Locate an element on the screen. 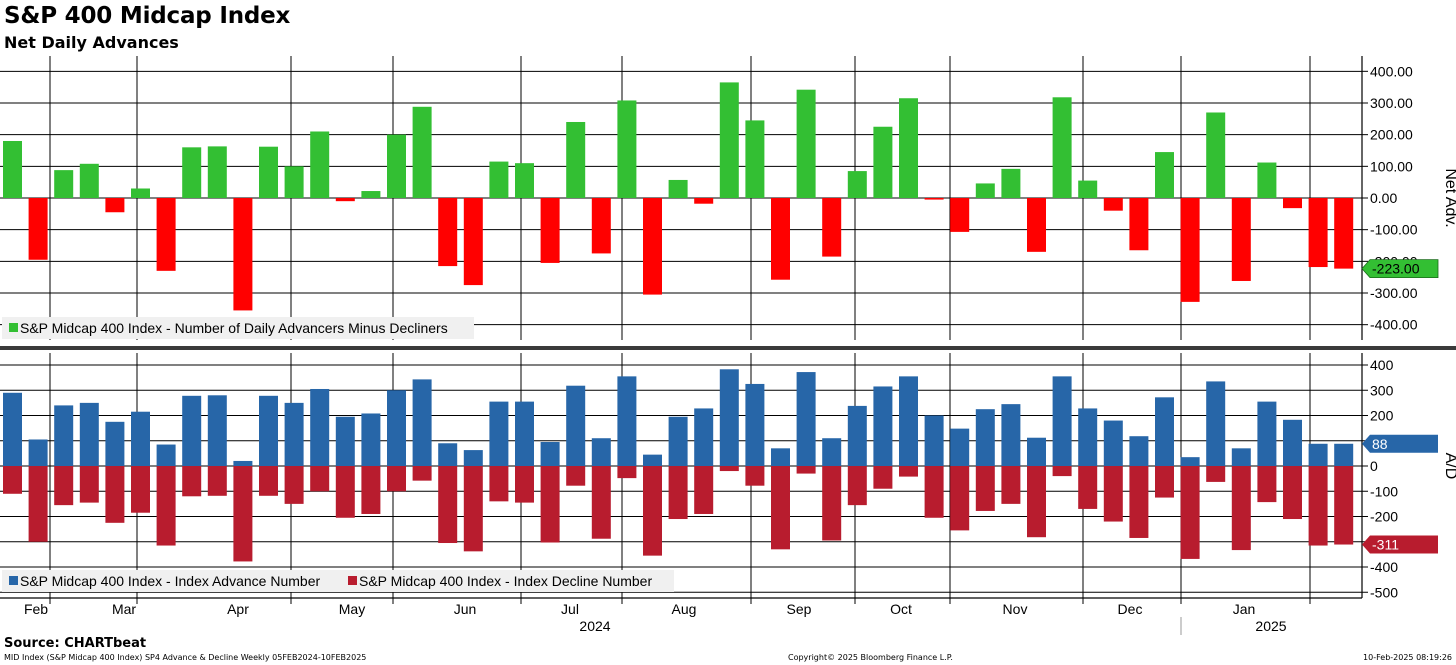 The width and height of the screenshot is (1456, 665). y-tick-label: 300.00 is located at coordinates (1391, 103).